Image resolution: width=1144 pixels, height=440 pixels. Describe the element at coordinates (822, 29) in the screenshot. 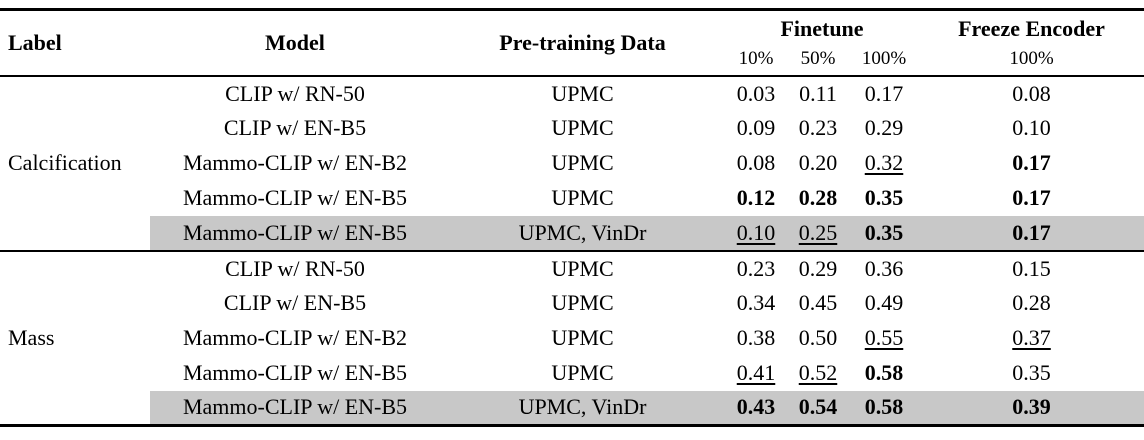

I see `column-header-finetune: Finetune` at that location.